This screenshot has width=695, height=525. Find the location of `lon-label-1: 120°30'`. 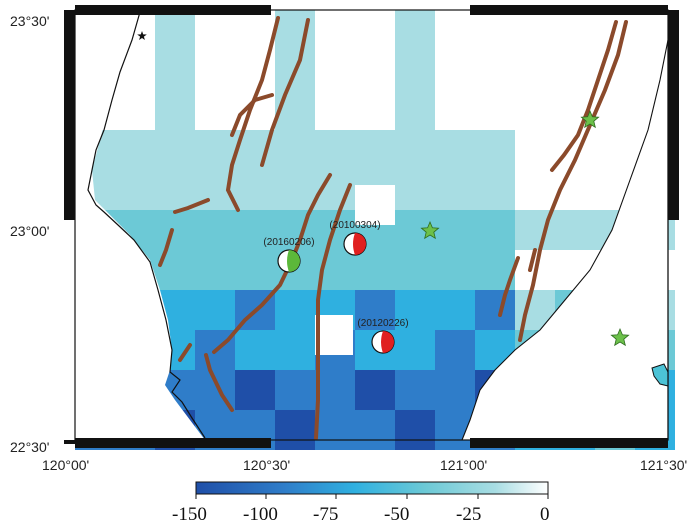

lon-label-1: 120°30' is located at coordinates (266, 465).